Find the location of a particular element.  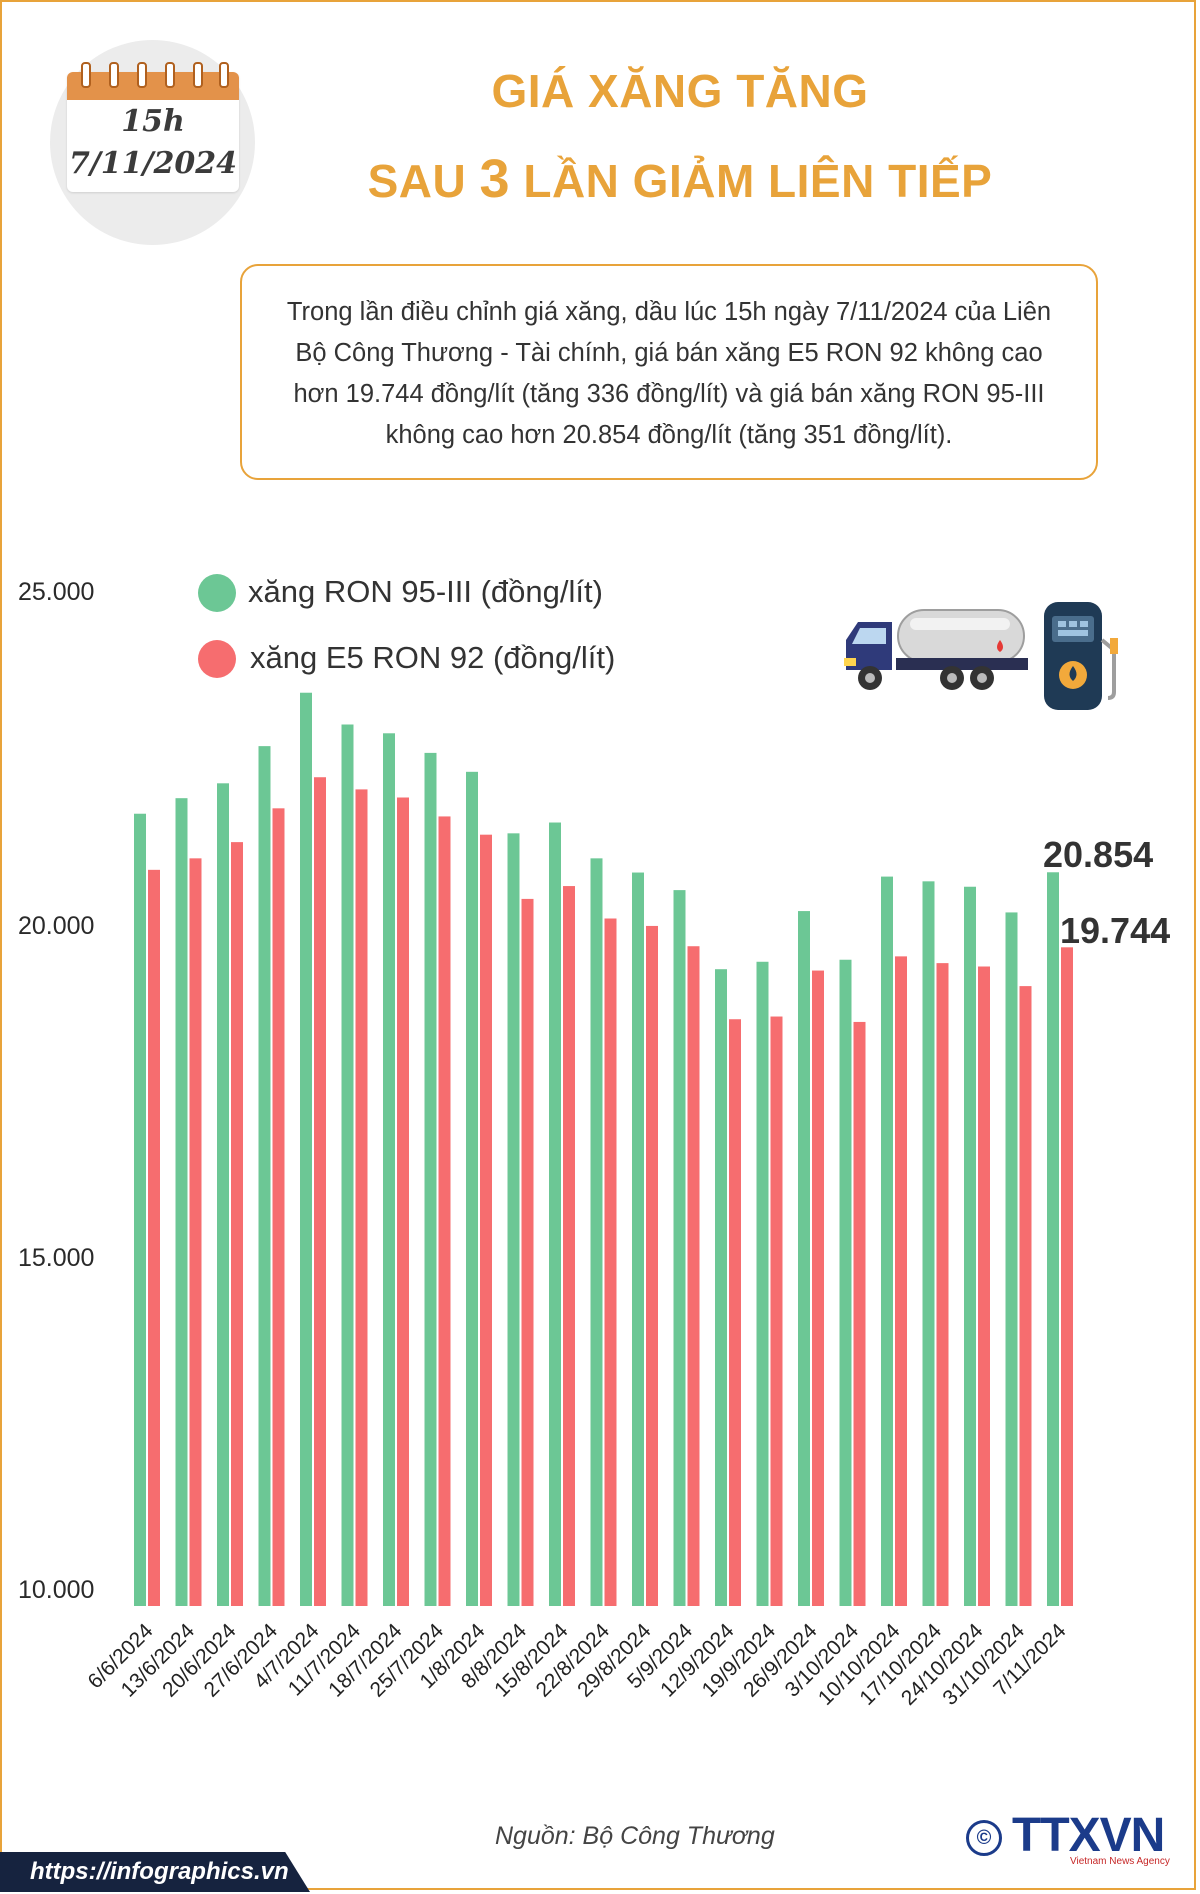

calendar-date: 7/11/2024 is located at coordinates (153, 163).